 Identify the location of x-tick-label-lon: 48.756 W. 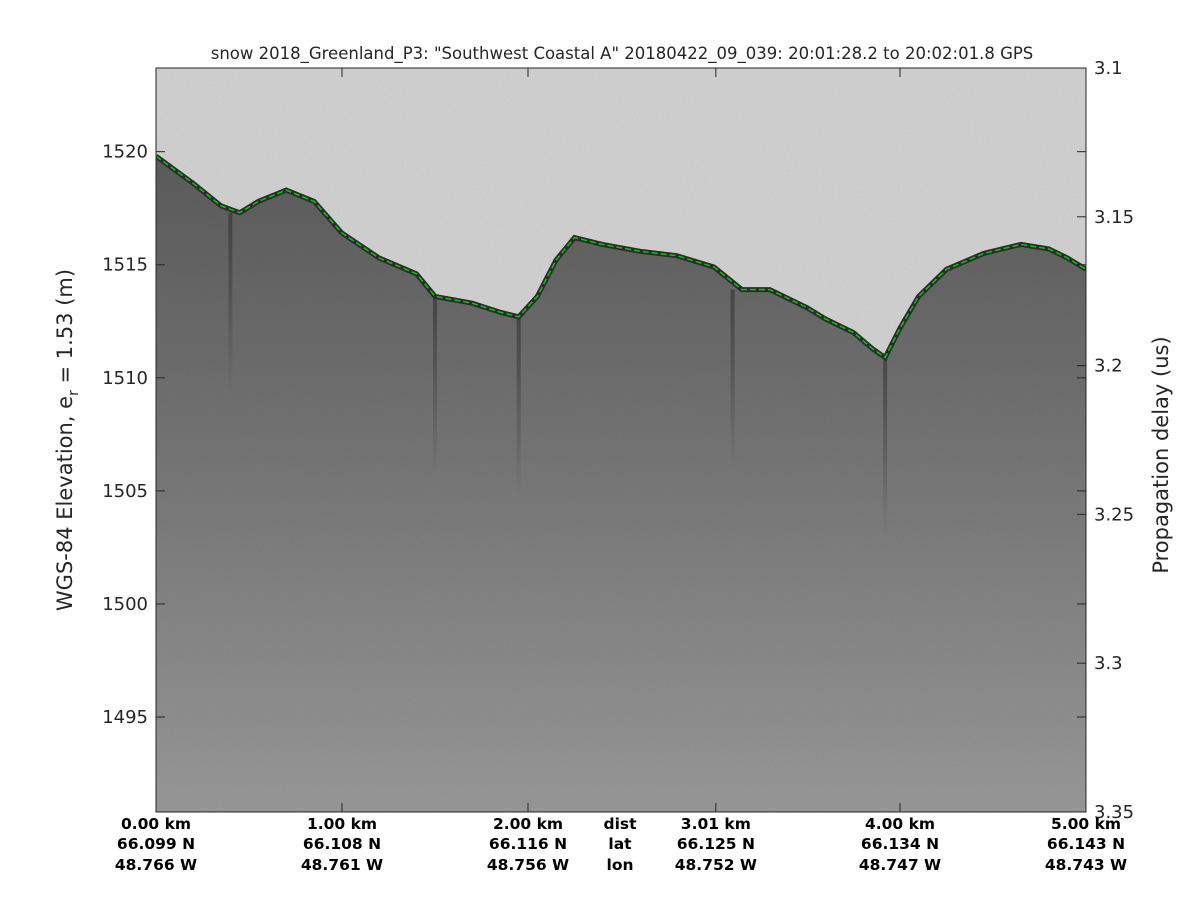
(528, 865).